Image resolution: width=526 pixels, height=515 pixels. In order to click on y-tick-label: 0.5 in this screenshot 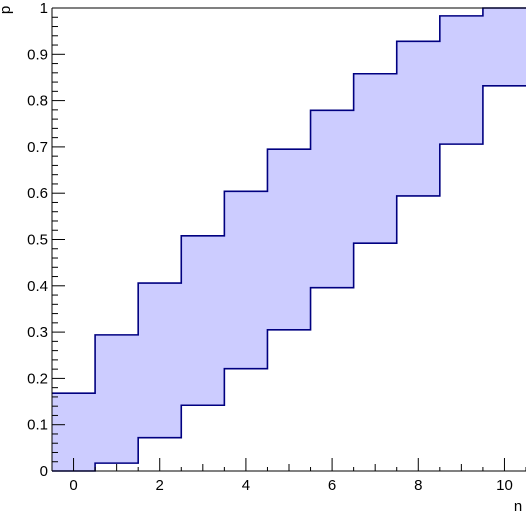, I will do `click(37, 240)`.